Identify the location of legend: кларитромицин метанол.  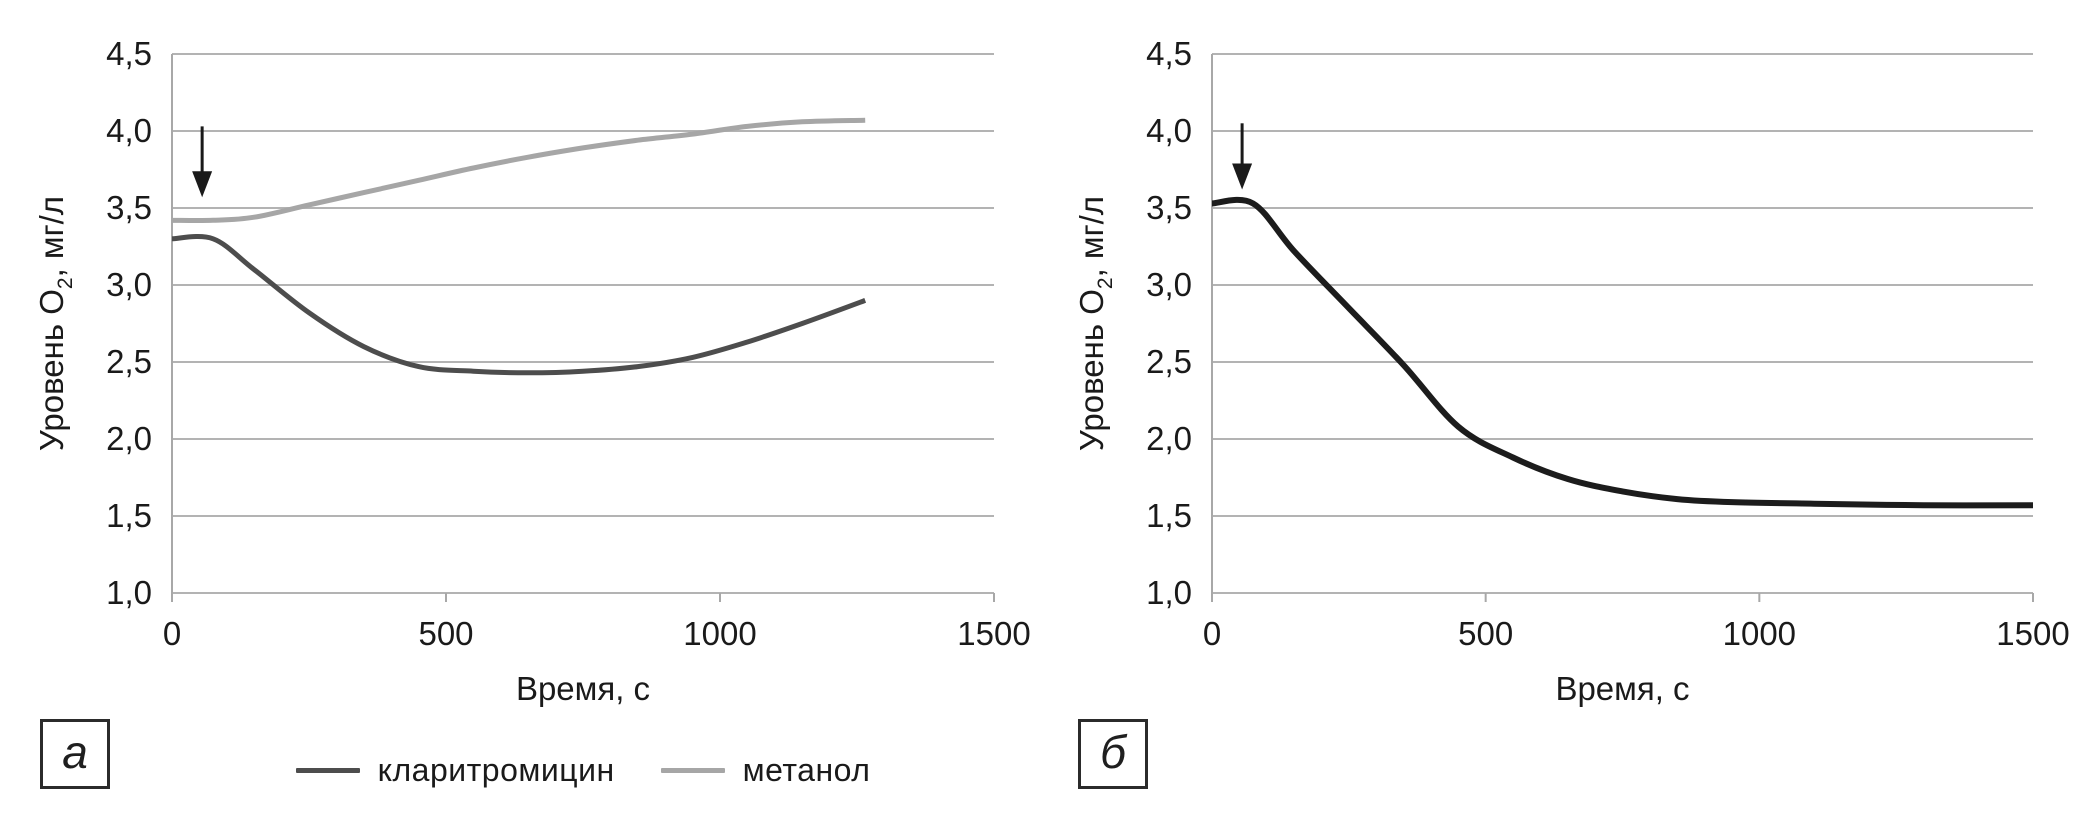
(583, 770).